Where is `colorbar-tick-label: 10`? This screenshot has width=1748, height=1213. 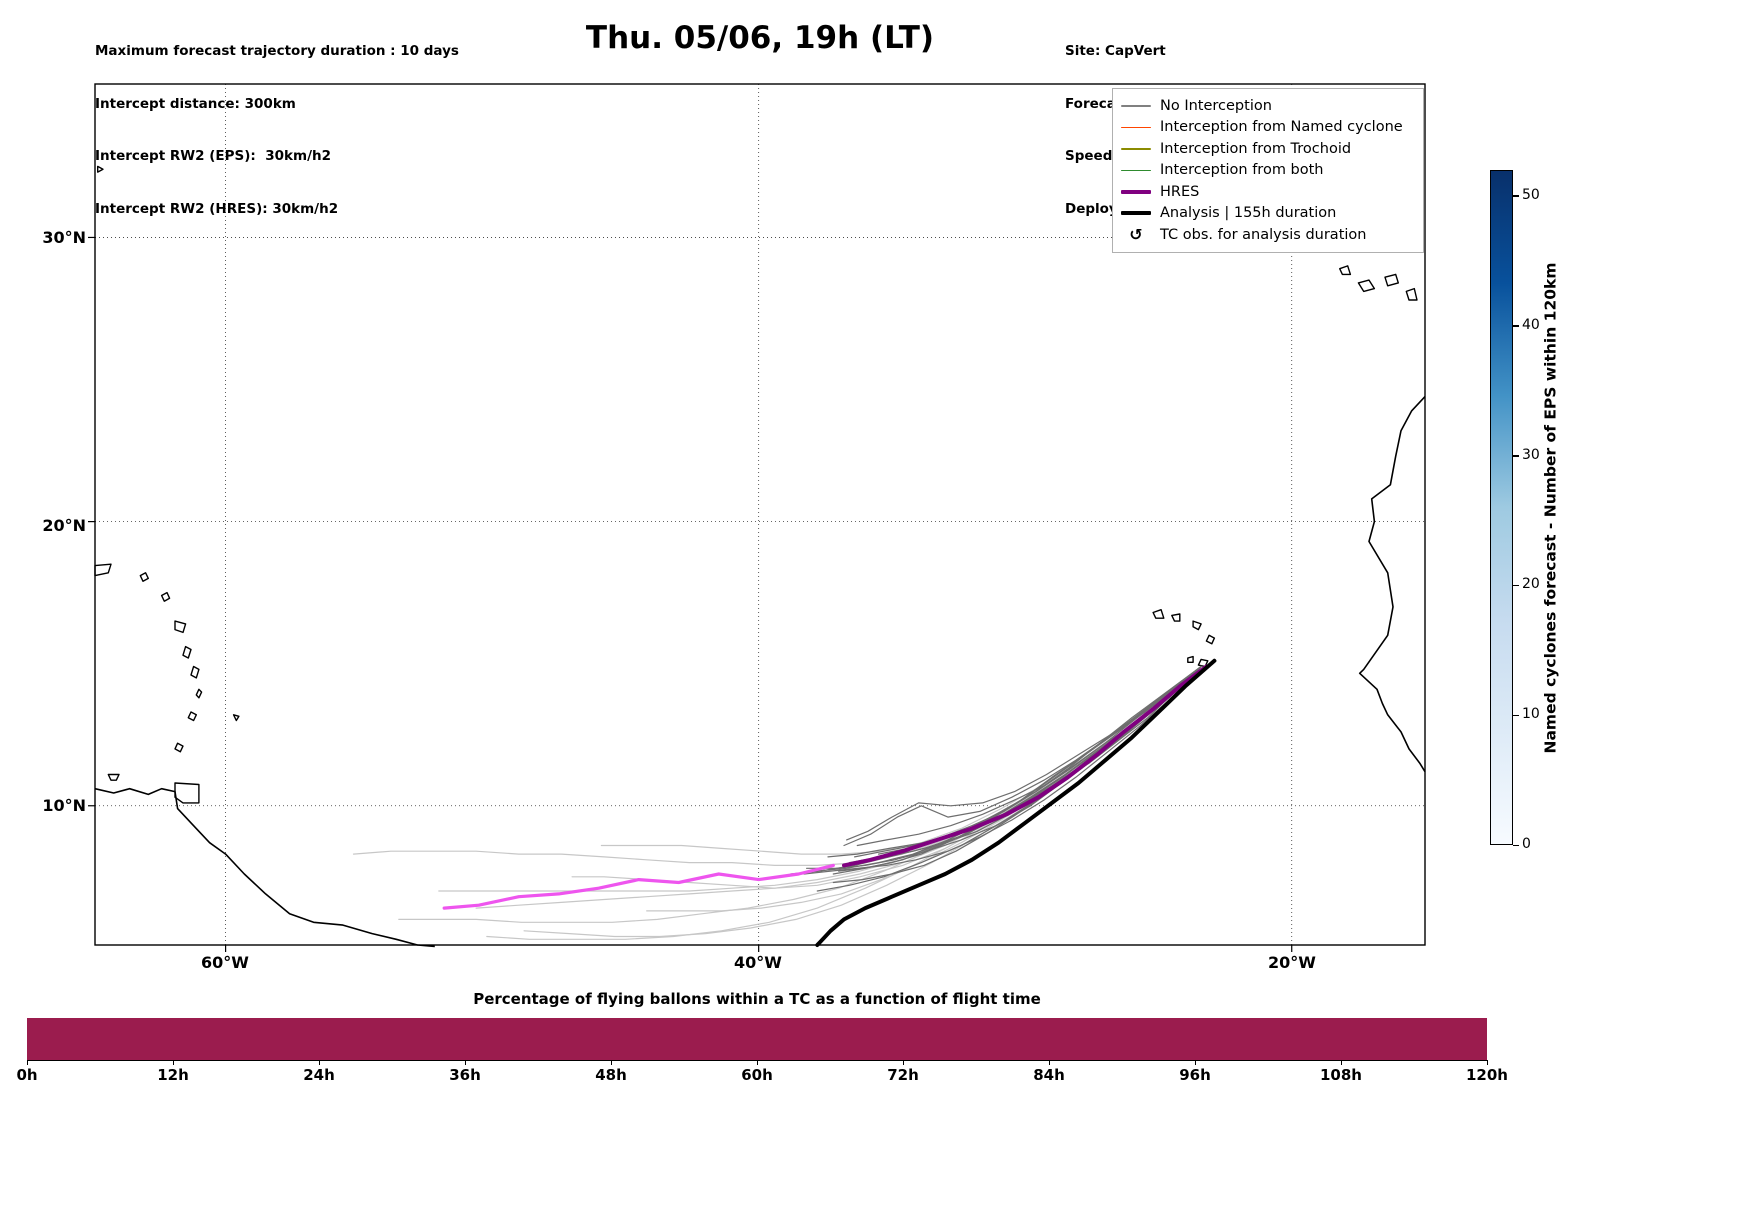 colorbar-tick-label: 10 is located at coordinates (1531, 714).